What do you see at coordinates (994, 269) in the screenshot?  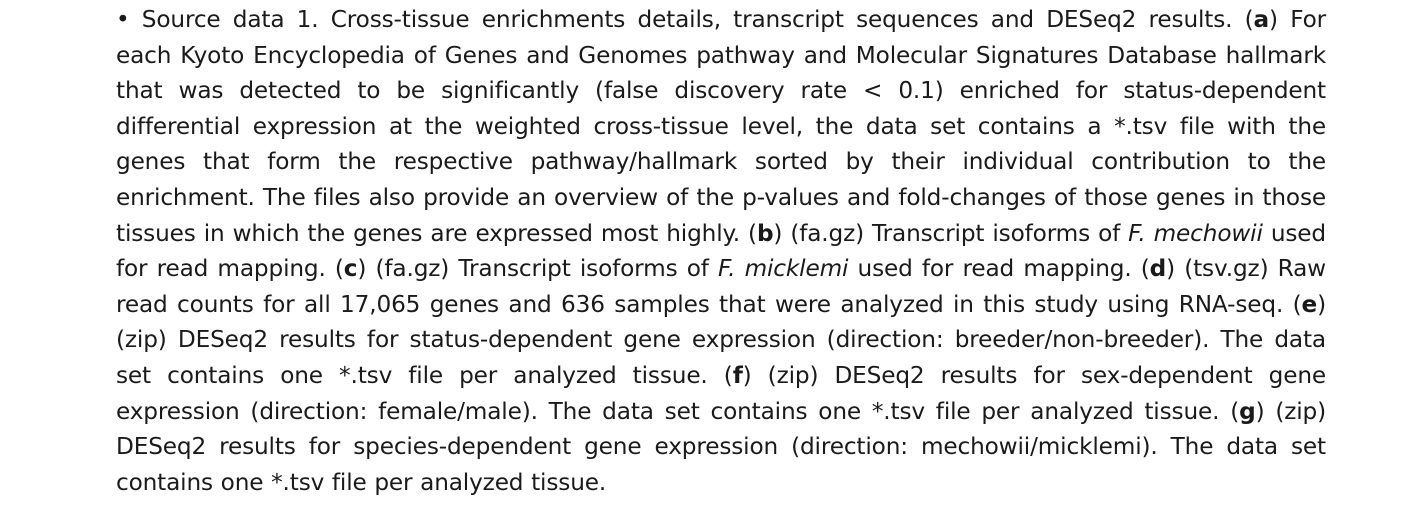 I see `item-c-text-after: used for read map­ping.` at bounding box center [994, 269].